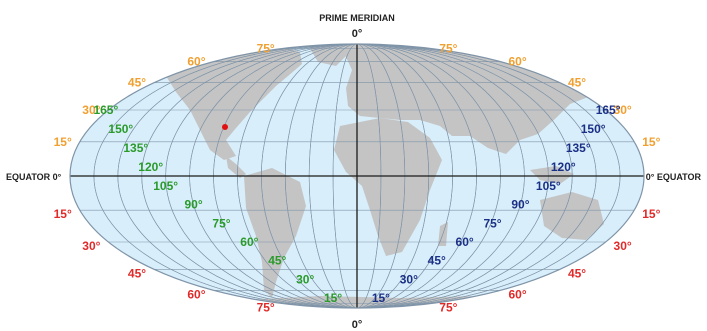 The height and width of the screenshot is (331, 707). Describe the element at coordinates (221, 223) in the screenshot. I see `west-longitude-label: 75°` at that location.